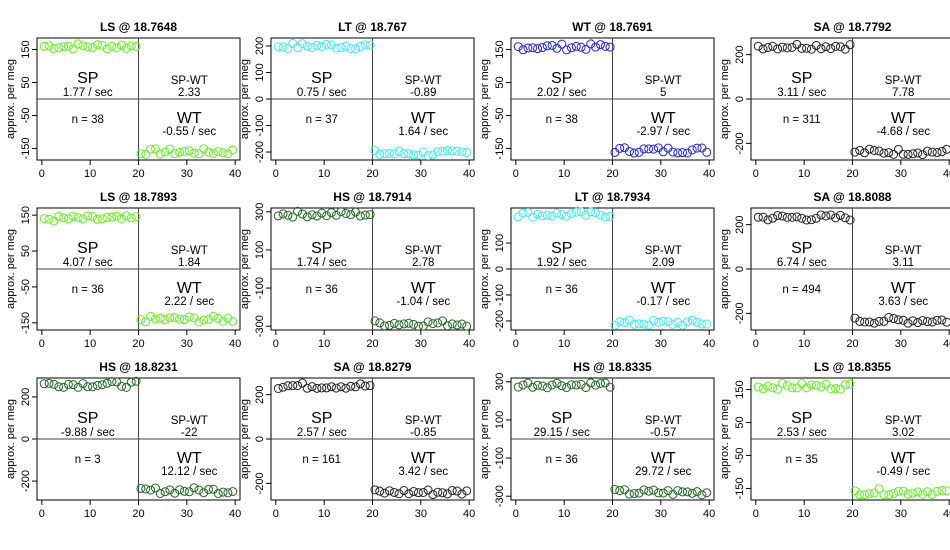 Image resolution: width=950 pixels, height=550 pixels. I want to click on y-tick-label: -100, so click(500, 295).